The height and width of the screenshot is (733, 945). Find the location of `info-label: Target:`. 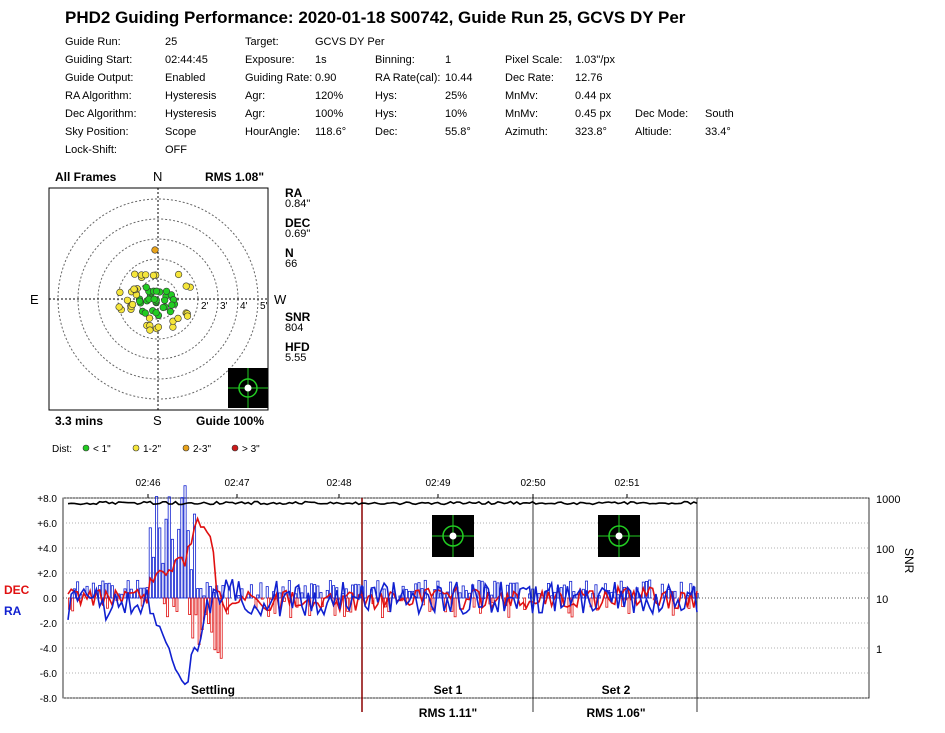

info-label: Target: is located at coordinates (262, 42).